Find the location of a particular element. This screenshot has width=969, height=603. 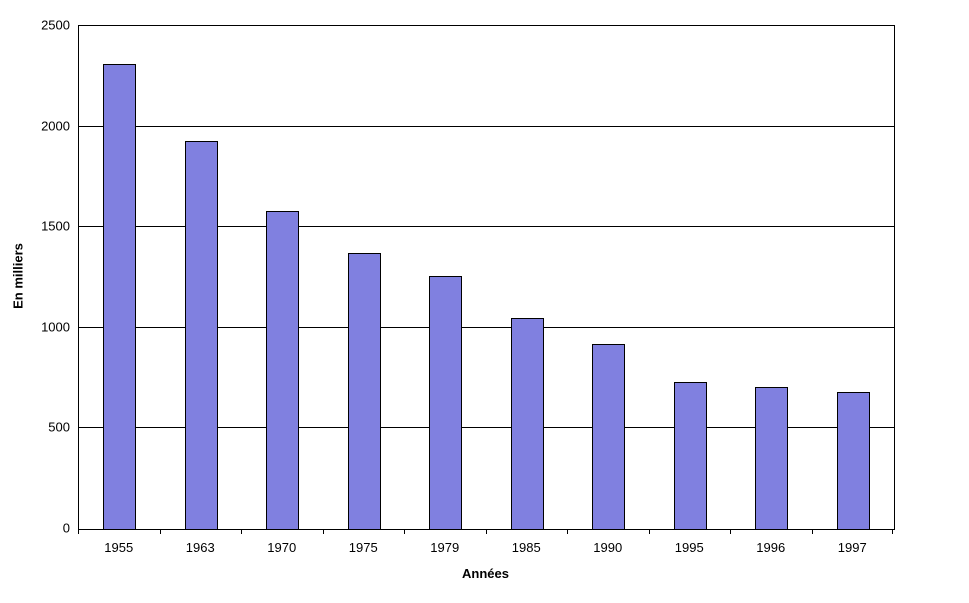

bar-slot-1975 is located at coordinates (365, 277).